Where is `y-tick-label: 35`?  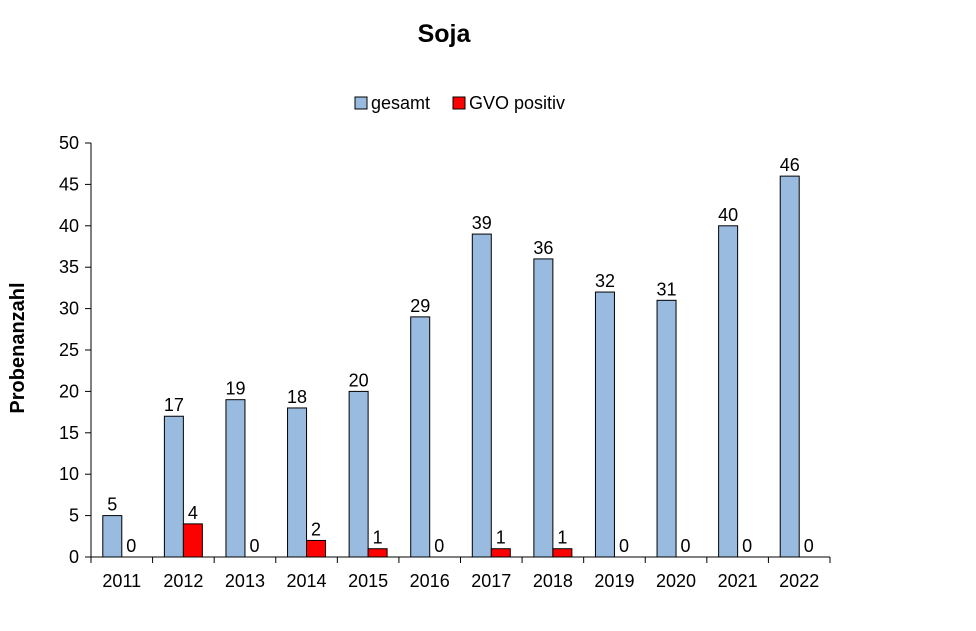
y-tick-label: 35 is located at coordinates (69, 267).